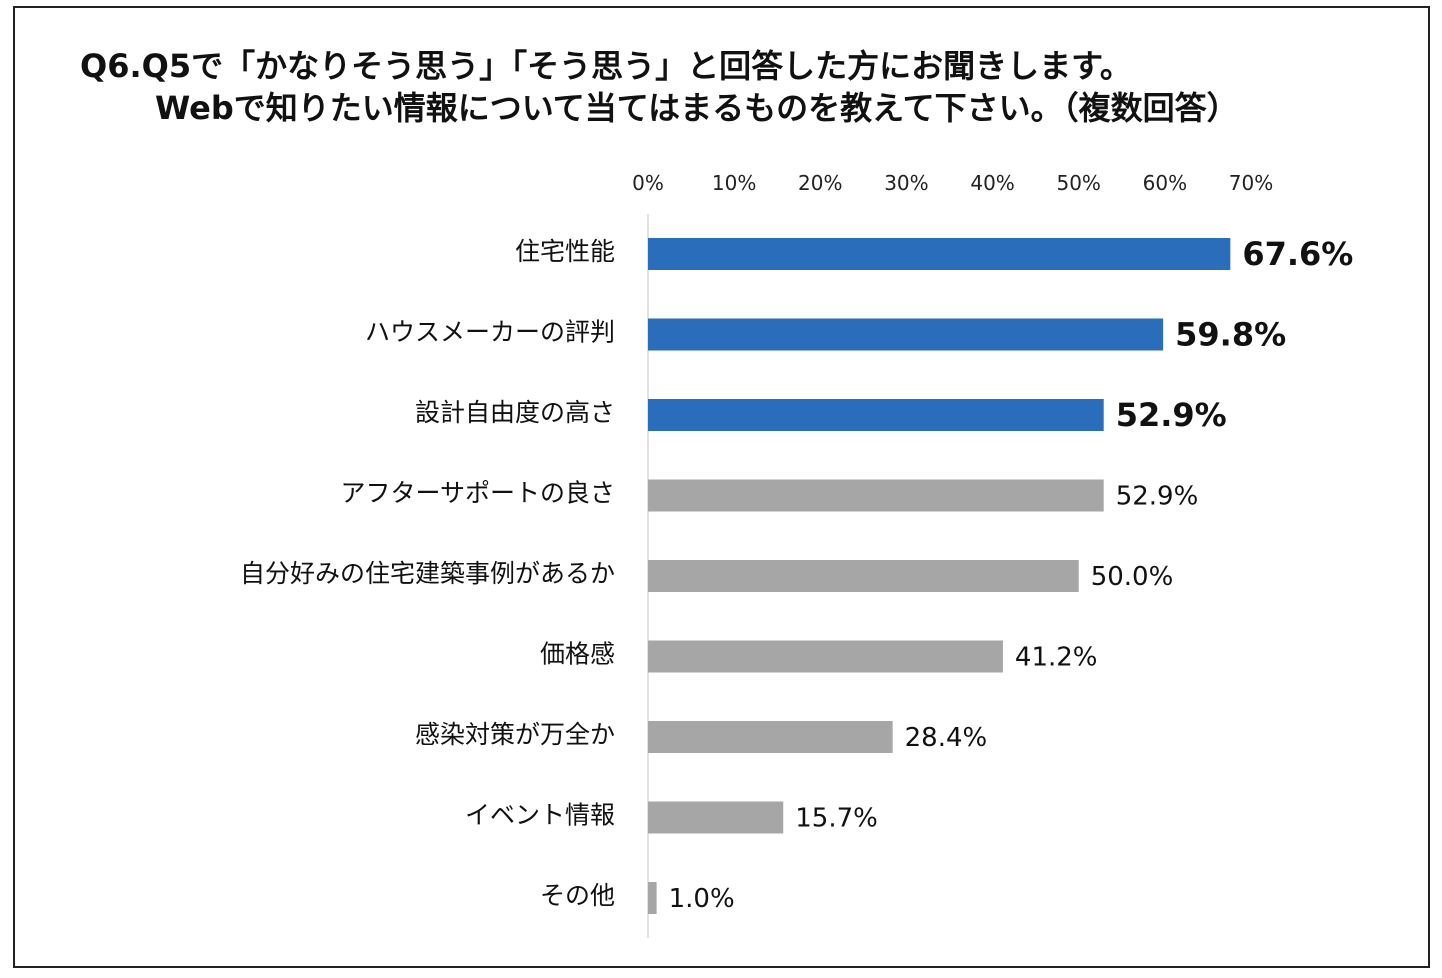  I want to click on value-label: 67.6%, so click(1297, 254).